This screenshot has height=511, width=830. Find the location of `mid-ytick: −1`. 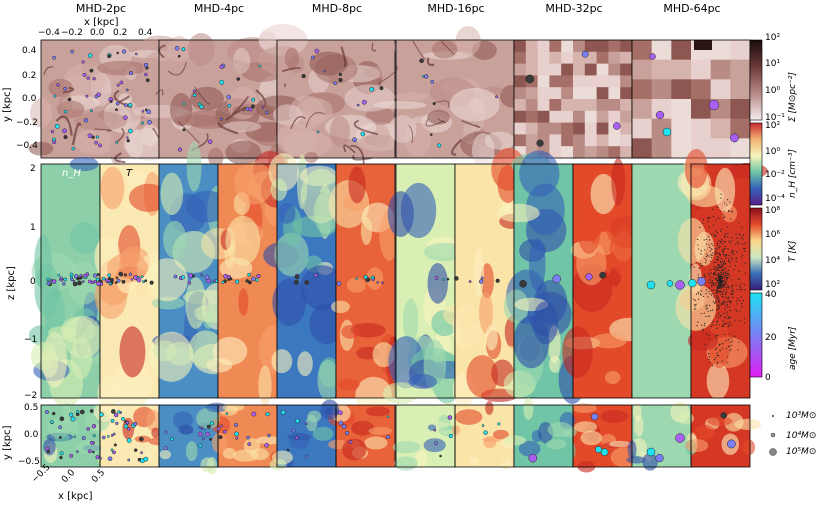

mid-ytick: −1 is located at coordinates (31, 340).